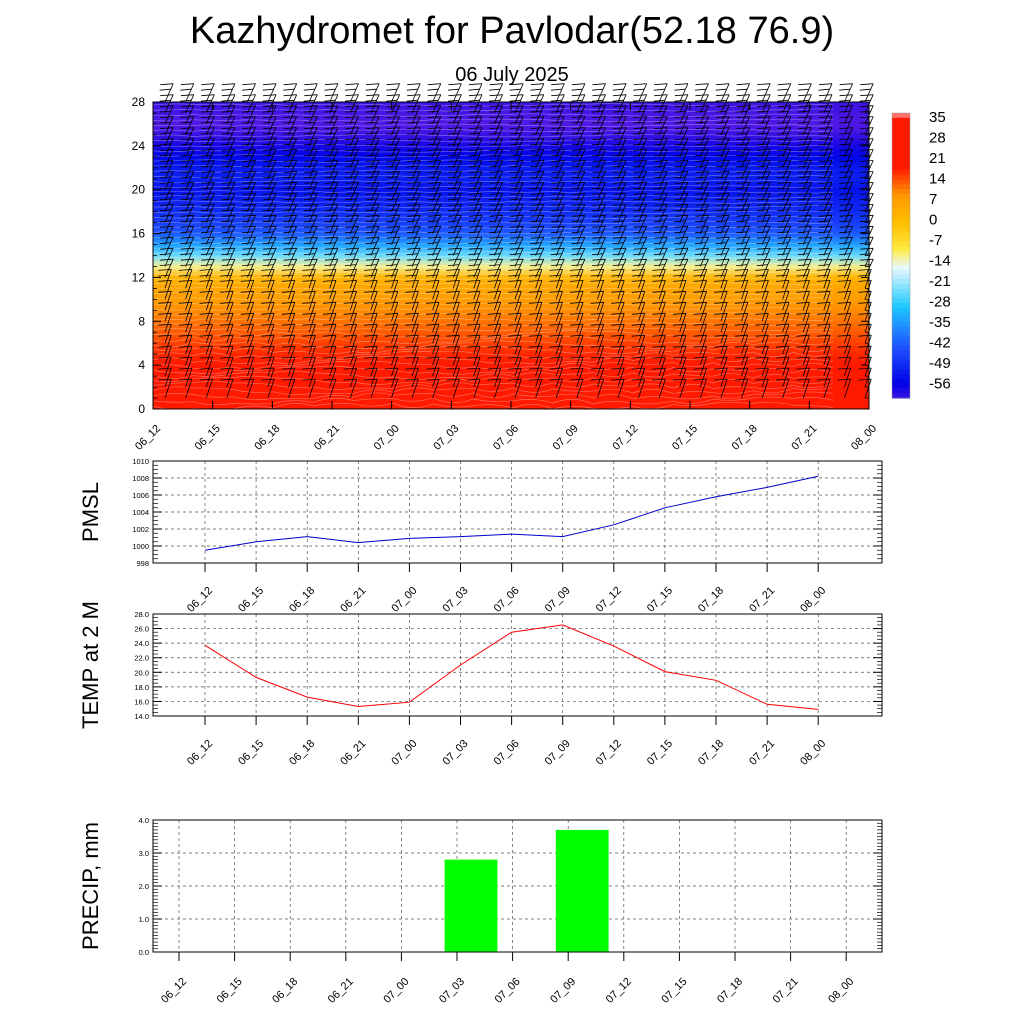  I want to click on chart-title: Kazhydromet for Pavlodar(52.18 76.9), so click(512, 31).